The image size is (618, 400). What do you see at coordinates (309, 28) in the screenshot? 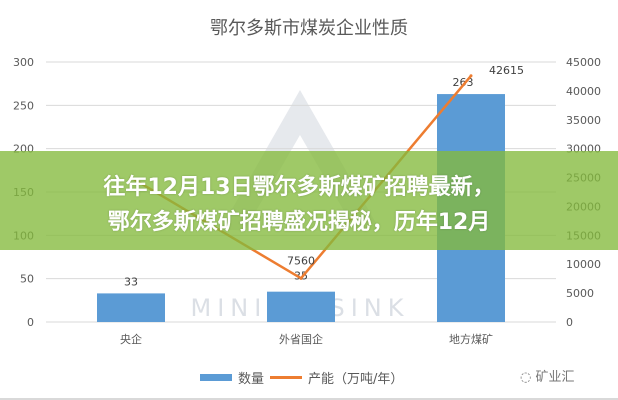
I see `chart-title: 鄂尔多斯市煤炭企业性质` at bounding box center [309, 28].